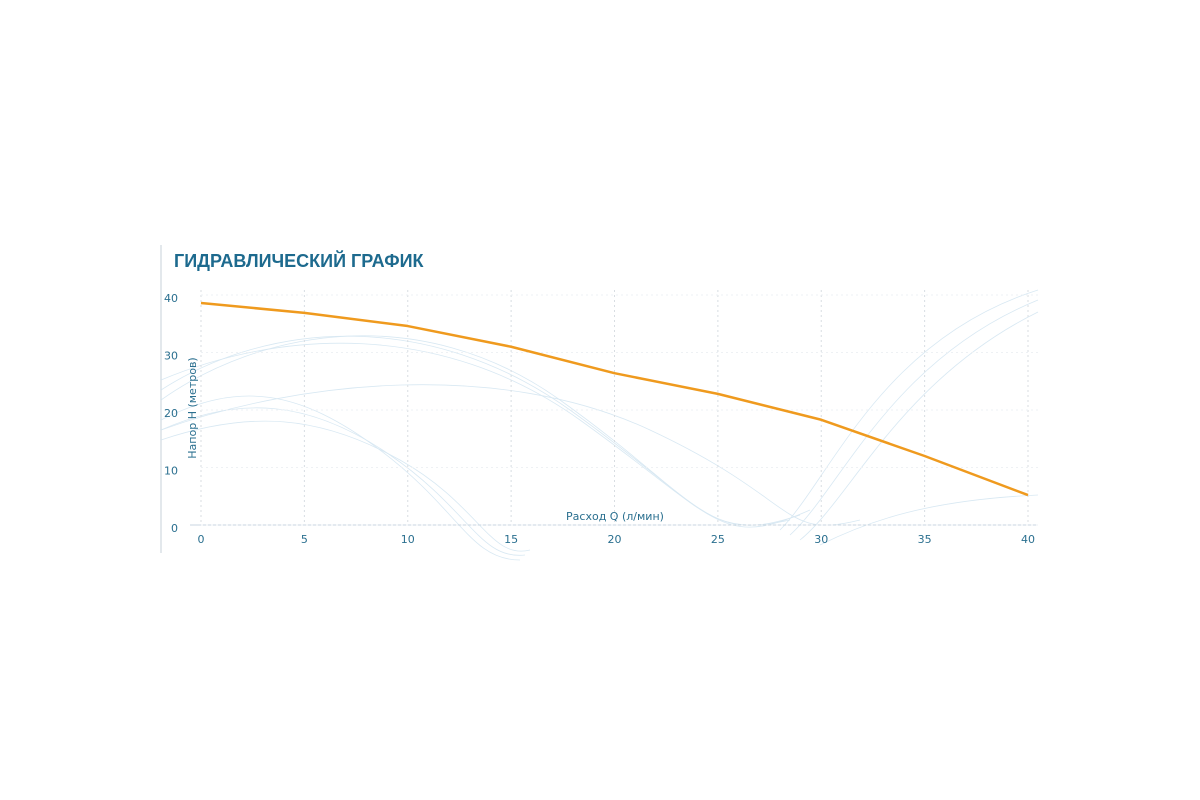 Image resolution: width=1200 pixels, height=800 pixels. What do you see at coordinates (171, 356) in the screenshot?
I see `y-tick-label: 30` at bounding box center [171, 356].